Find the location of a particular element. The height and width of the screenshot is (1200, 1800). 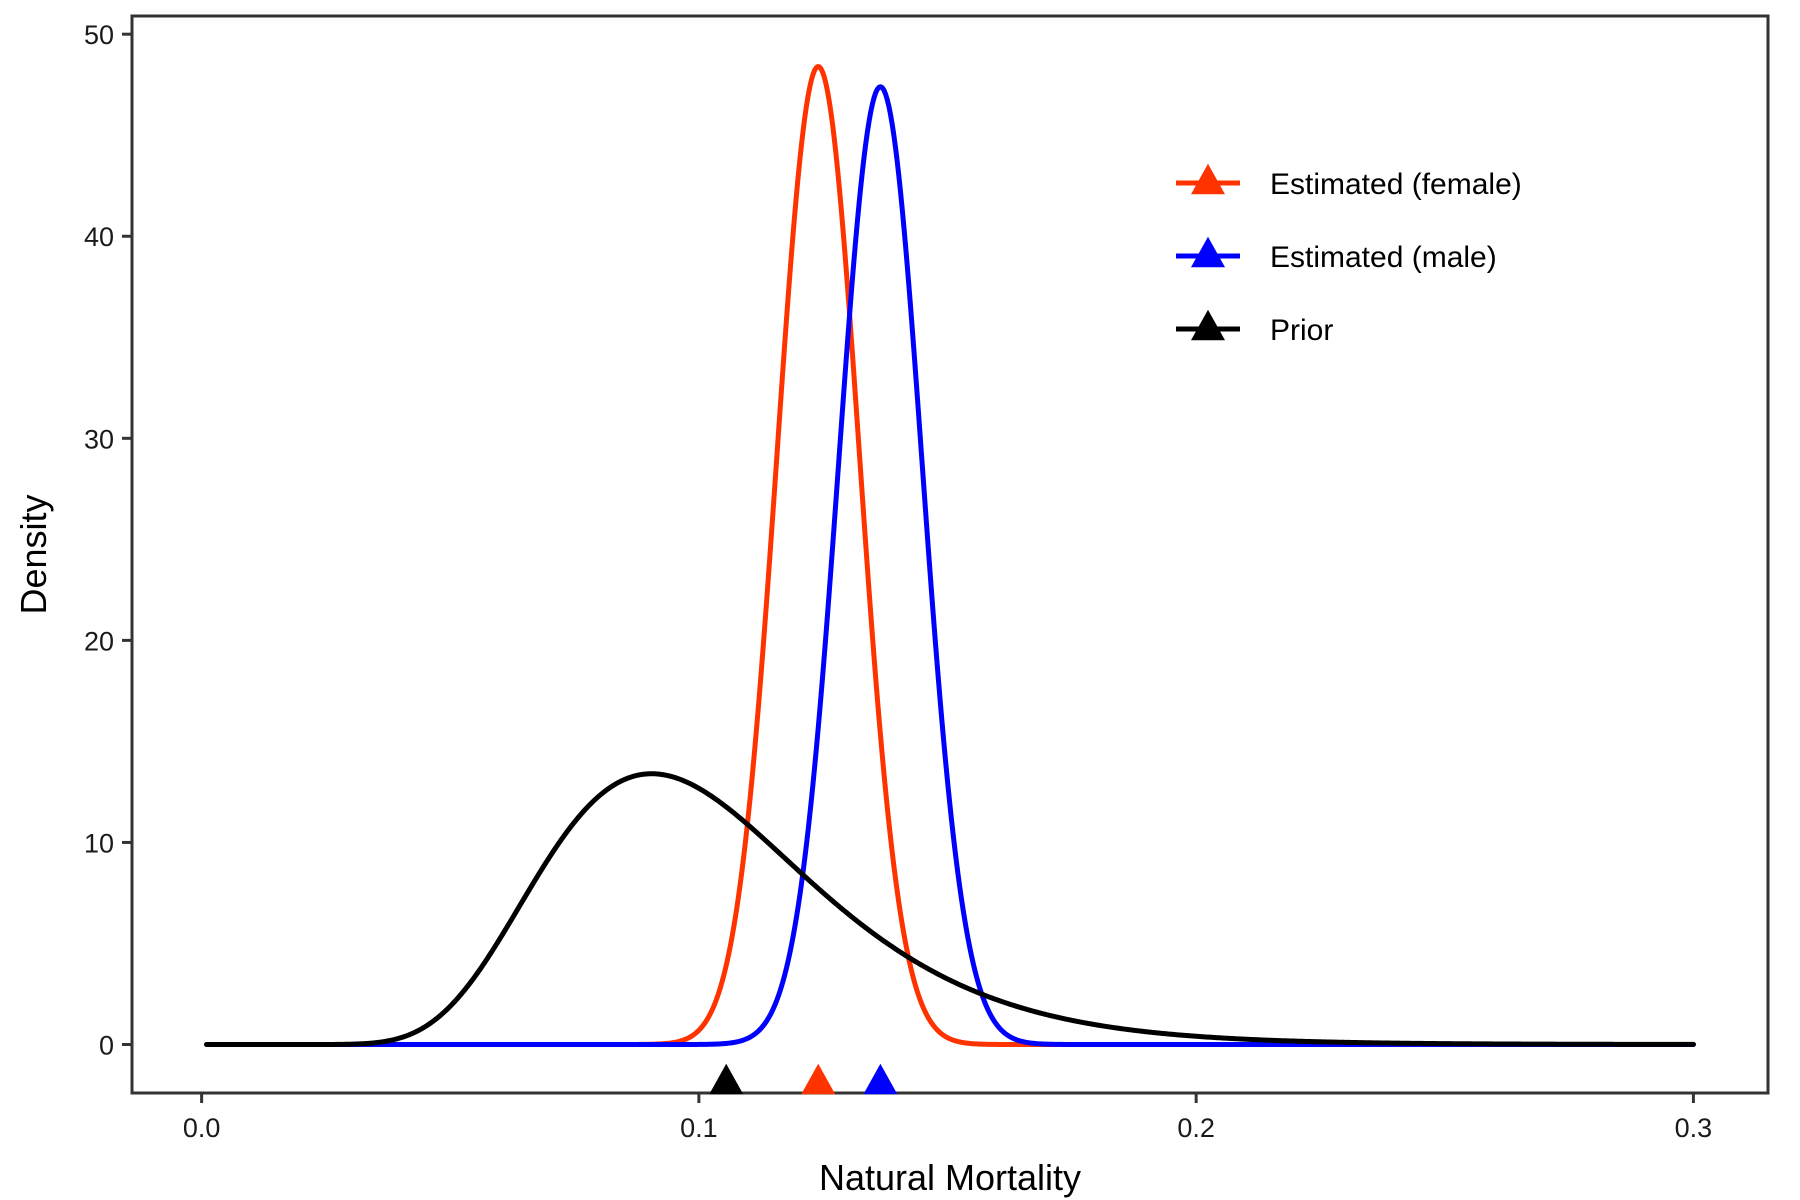

legend-label: Prior is located at coordinates (1301, 330).